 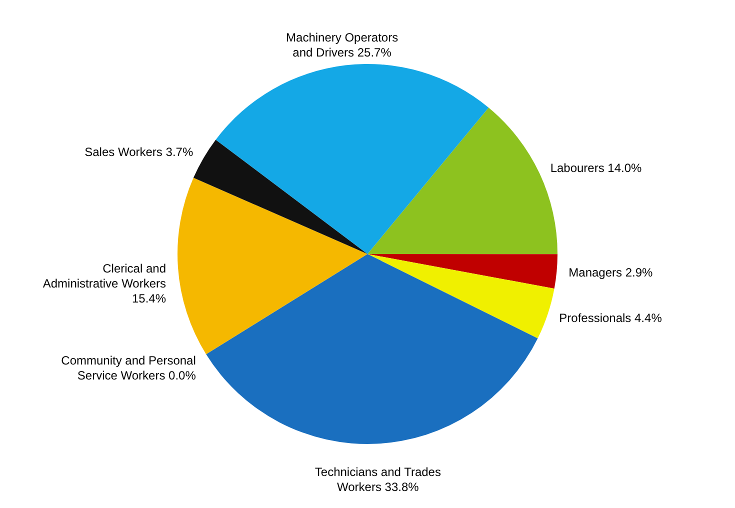 What do you see at coordinates (104, 275) in the screenshot?
I see `slice-label: Clerical and Administrative Workers` at bounding box center [104, 275].